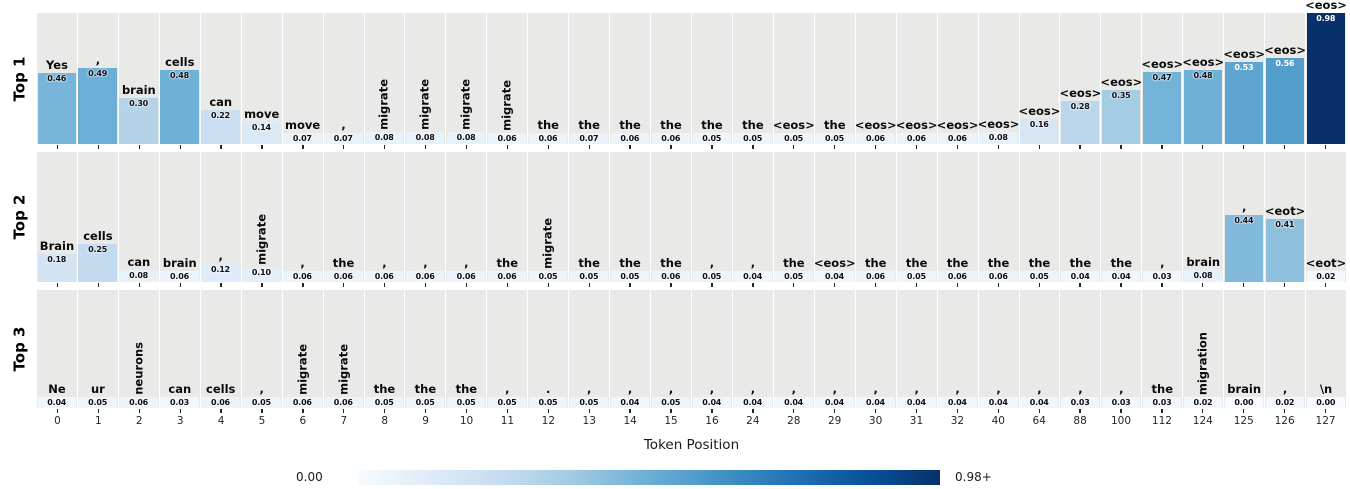 The width and height of the screenshot is (1350, 489). I want to click on x-tick-label: 2, so click(139, 421).